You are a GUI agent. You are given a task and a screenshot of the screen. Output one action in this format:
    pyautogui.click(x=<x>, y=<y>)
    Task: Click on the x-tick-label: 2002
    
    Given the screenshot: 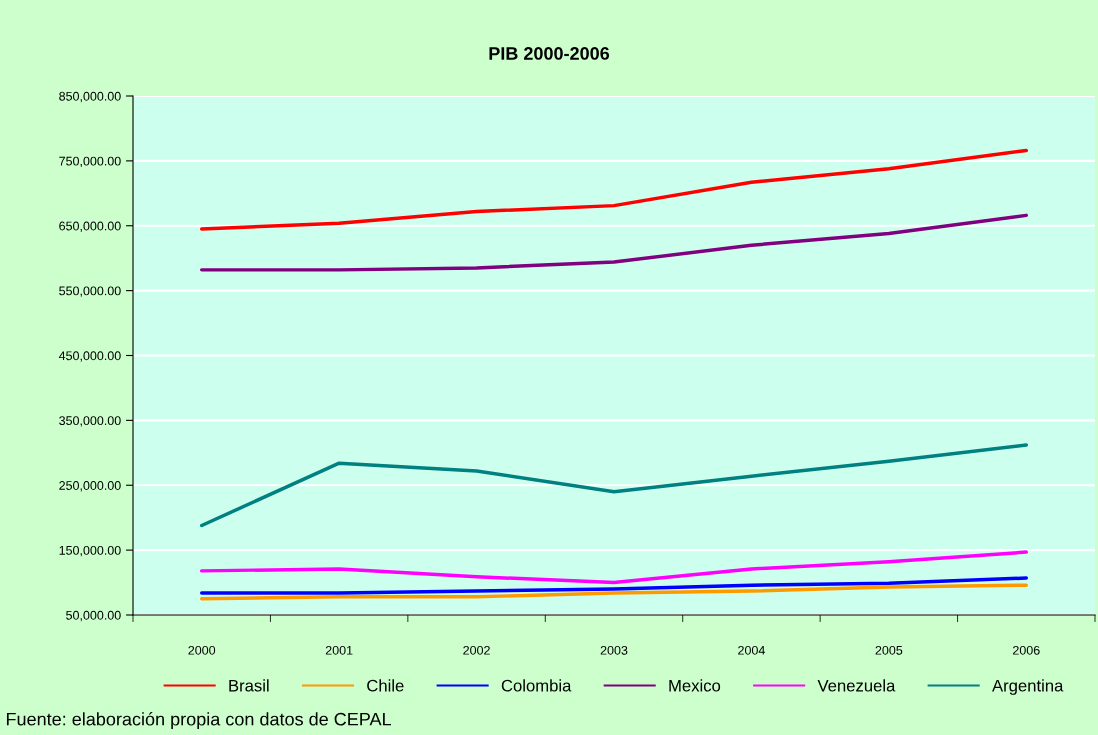 What is the action you would take?
    pyautogui.click(x=476, y=650)
    